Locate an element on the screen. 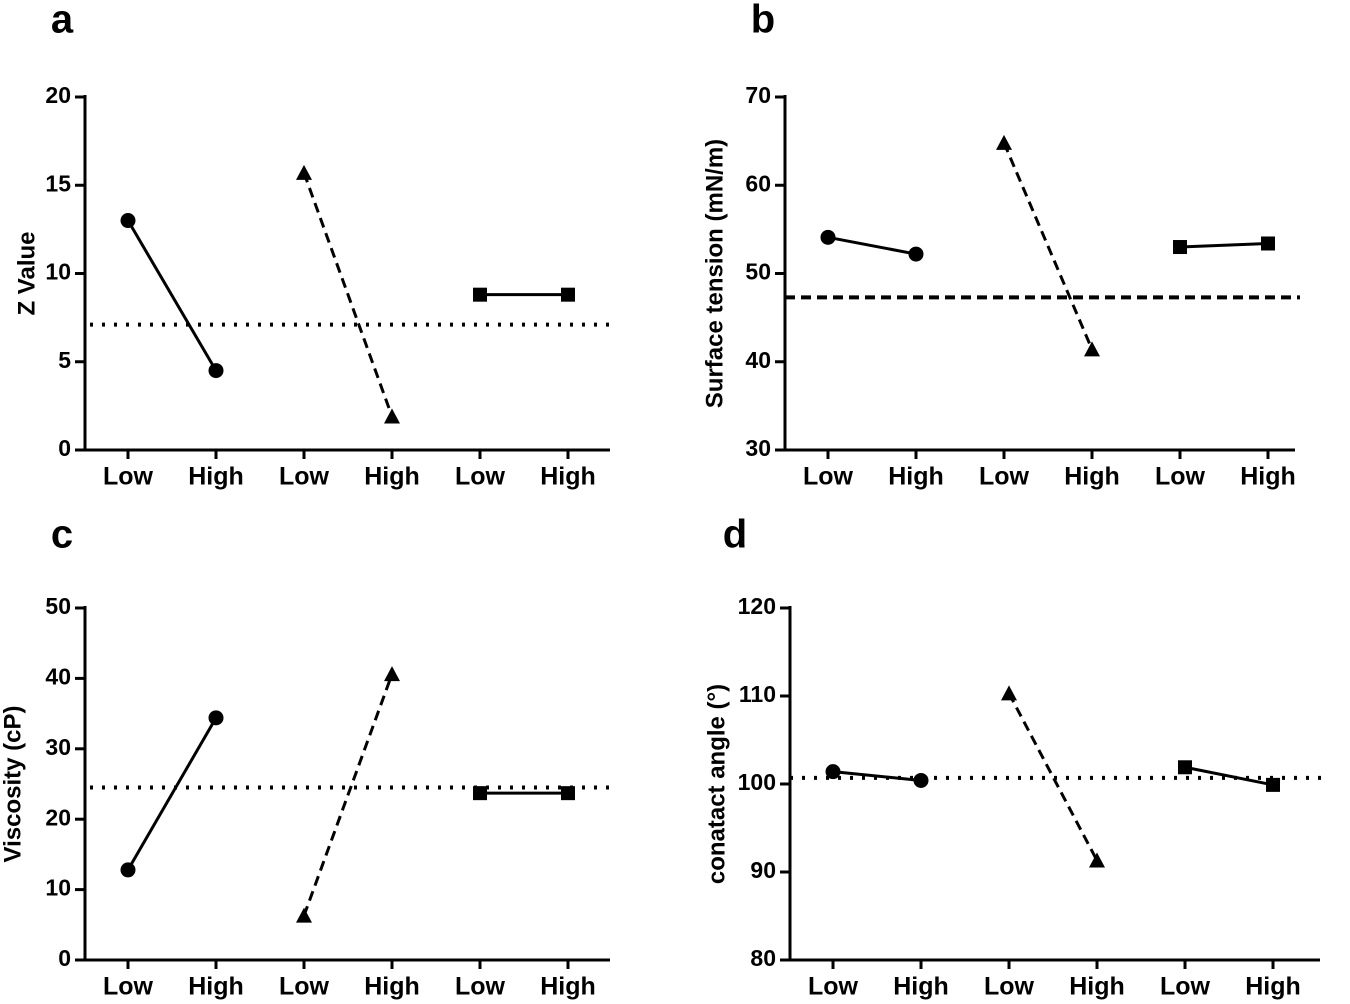 Image resolution: width=1350 pixels, height=1004 pixels. y-tick-label: 90 is located at coordinates (763, 870).